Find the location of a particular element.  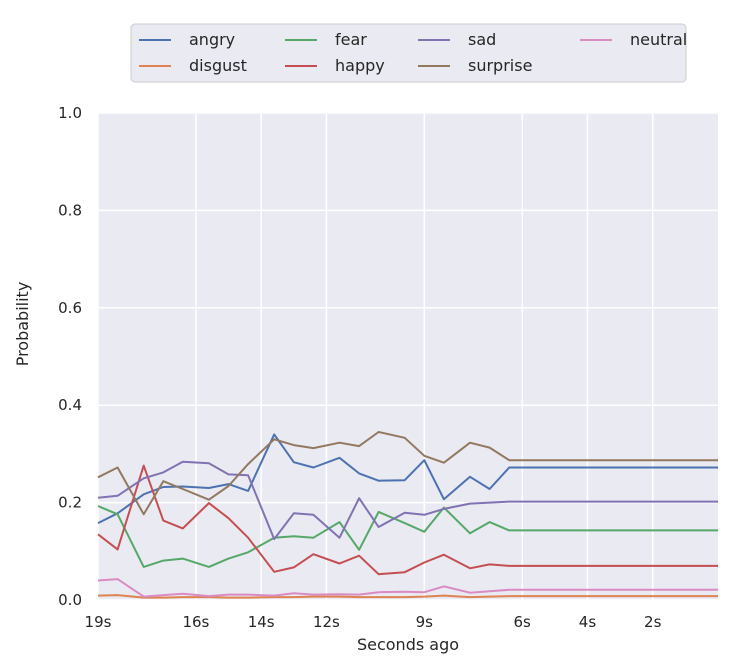

x-tick-label: 12s is located at coordinates (326, 622).